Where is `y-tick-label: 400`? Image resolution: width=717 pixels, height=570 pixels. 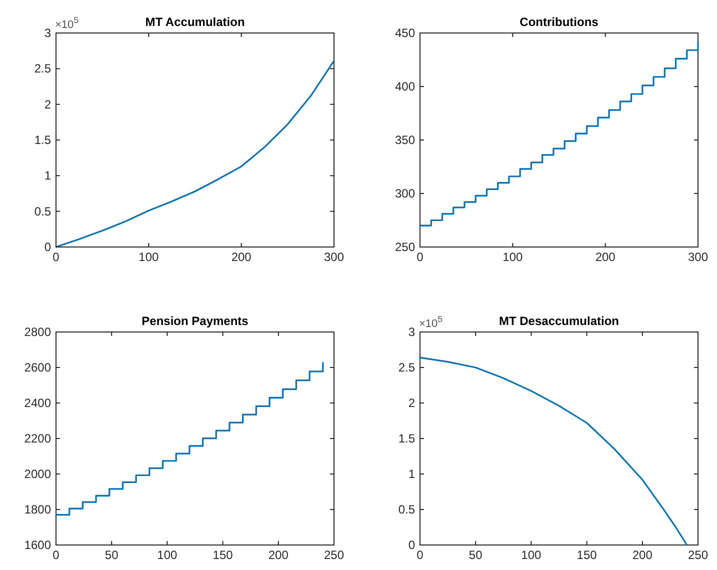 y-tick-label: 400 is located at coordinates (405, 87).